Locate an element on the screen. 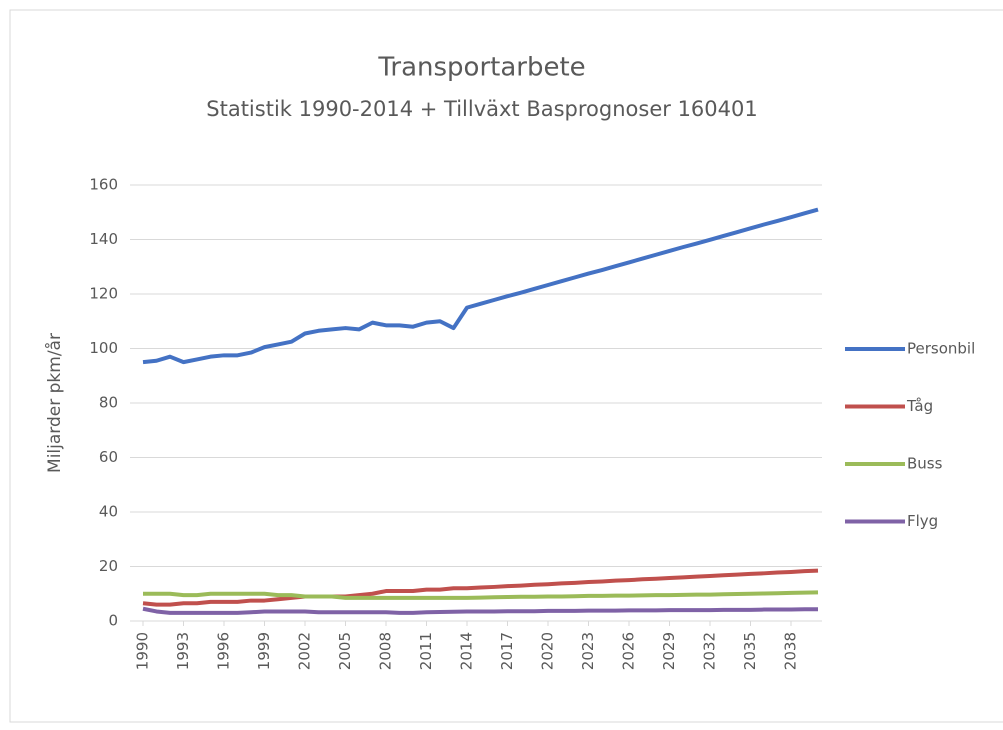 This screenshot has width=1003, height=730. y-tick-label: 20 is located at coordinates (108, 566).